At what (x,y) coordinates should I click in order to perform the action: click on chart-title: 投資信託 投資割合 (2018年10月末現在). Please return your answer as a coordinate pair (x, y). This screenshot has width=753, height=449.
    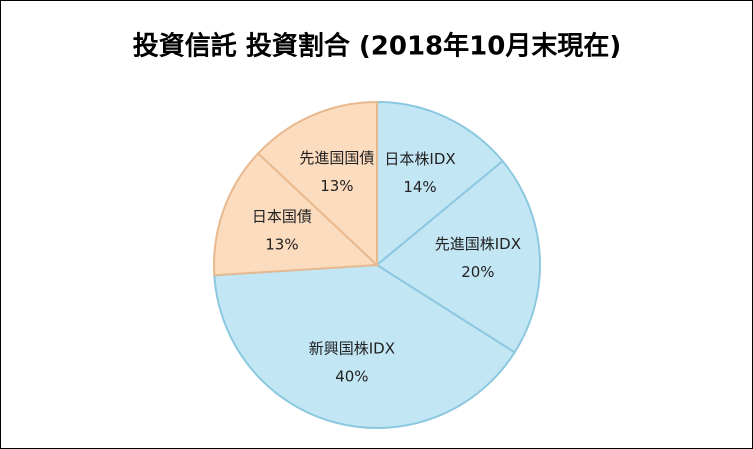
    Looking at the image, I should click on (377, 46).